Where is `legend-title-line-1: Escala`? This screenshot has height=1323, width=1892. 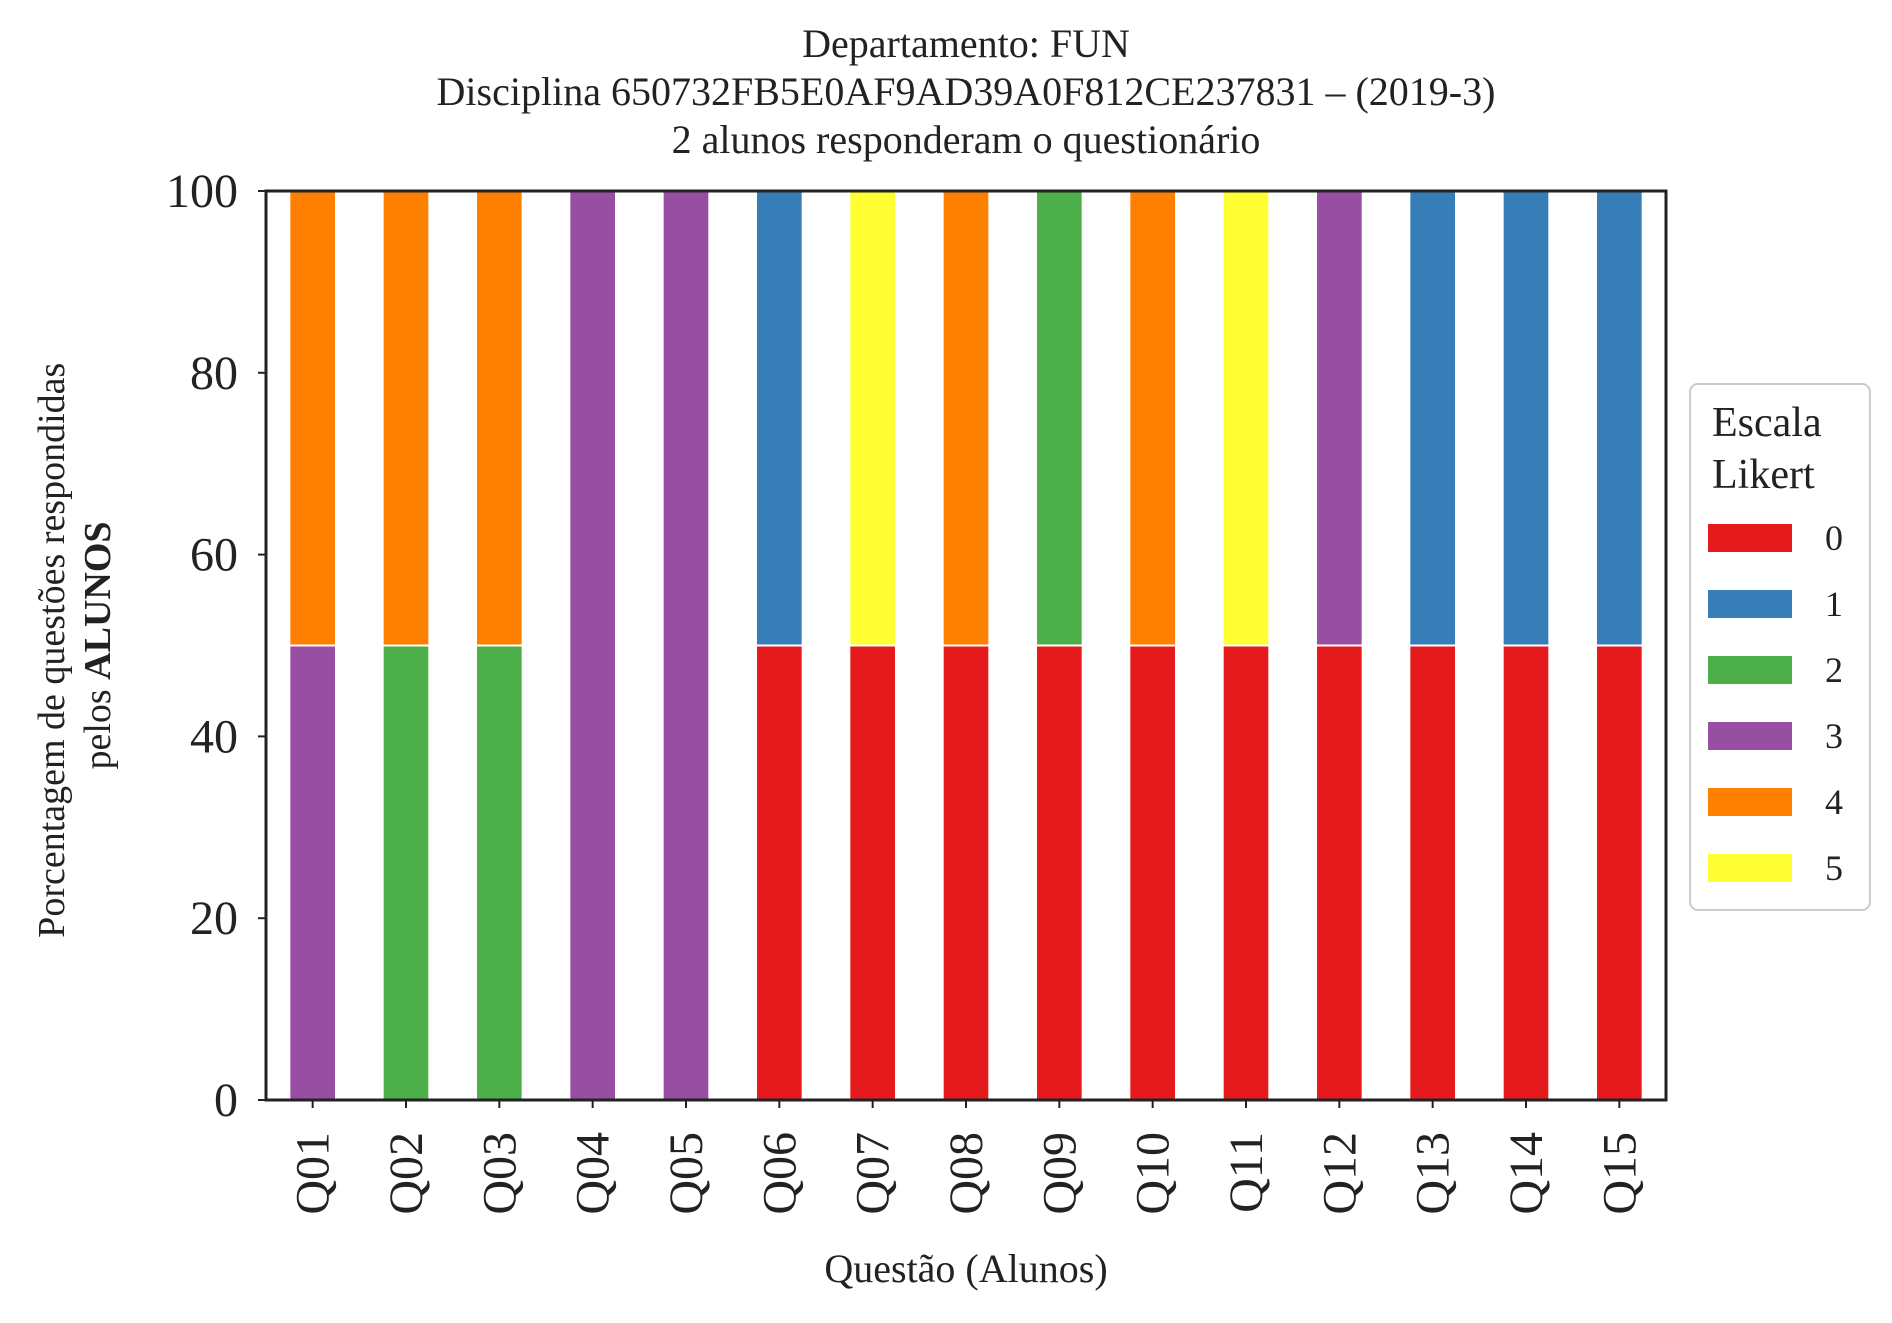
legend-title-line-1: Escala is located at coordinates (1767, 423).